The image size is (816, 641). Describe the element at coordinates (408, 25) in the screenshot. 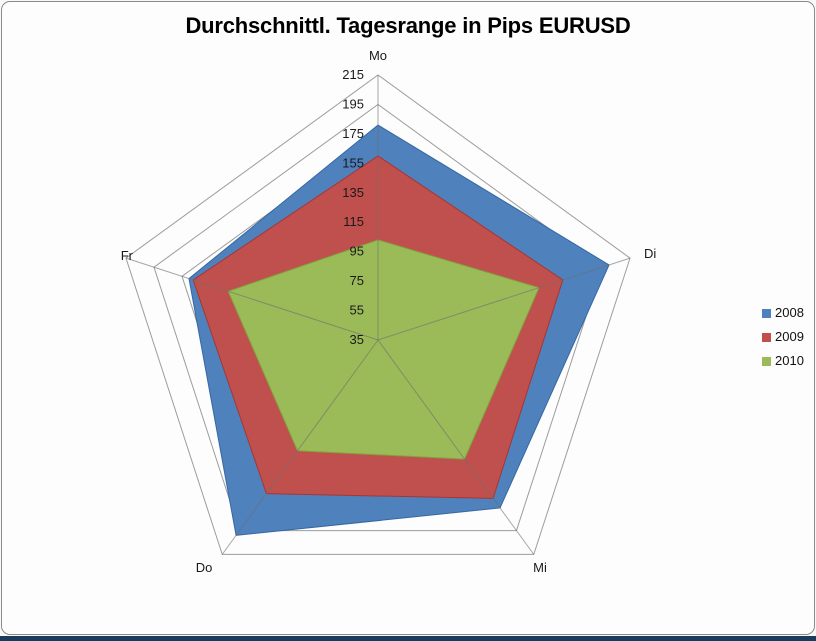

I see `chart-title: Durchschnittl. Tagesrange in Pips EURUSD` at that location.